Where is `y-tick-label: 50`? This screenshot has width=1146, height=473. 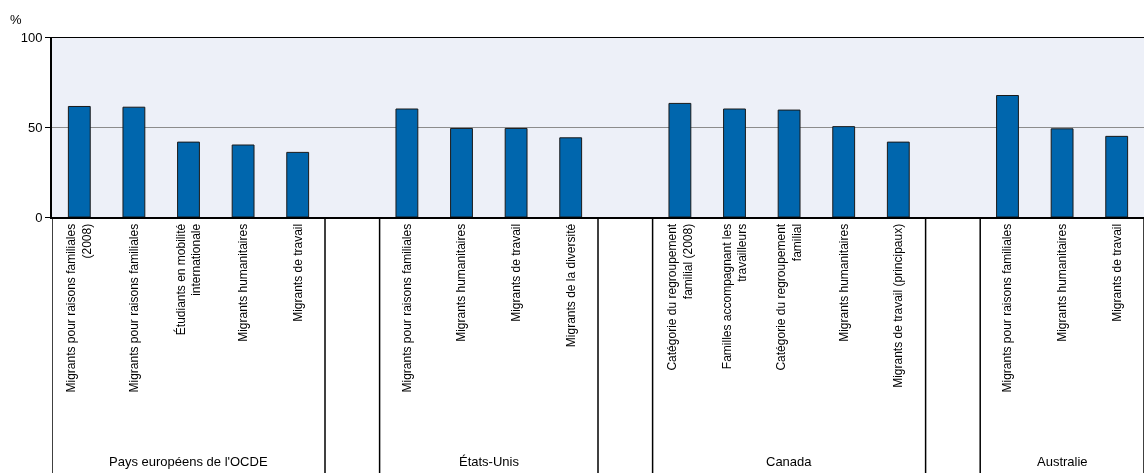 y-tick-label: 50 is located at coordinates (35, 127).